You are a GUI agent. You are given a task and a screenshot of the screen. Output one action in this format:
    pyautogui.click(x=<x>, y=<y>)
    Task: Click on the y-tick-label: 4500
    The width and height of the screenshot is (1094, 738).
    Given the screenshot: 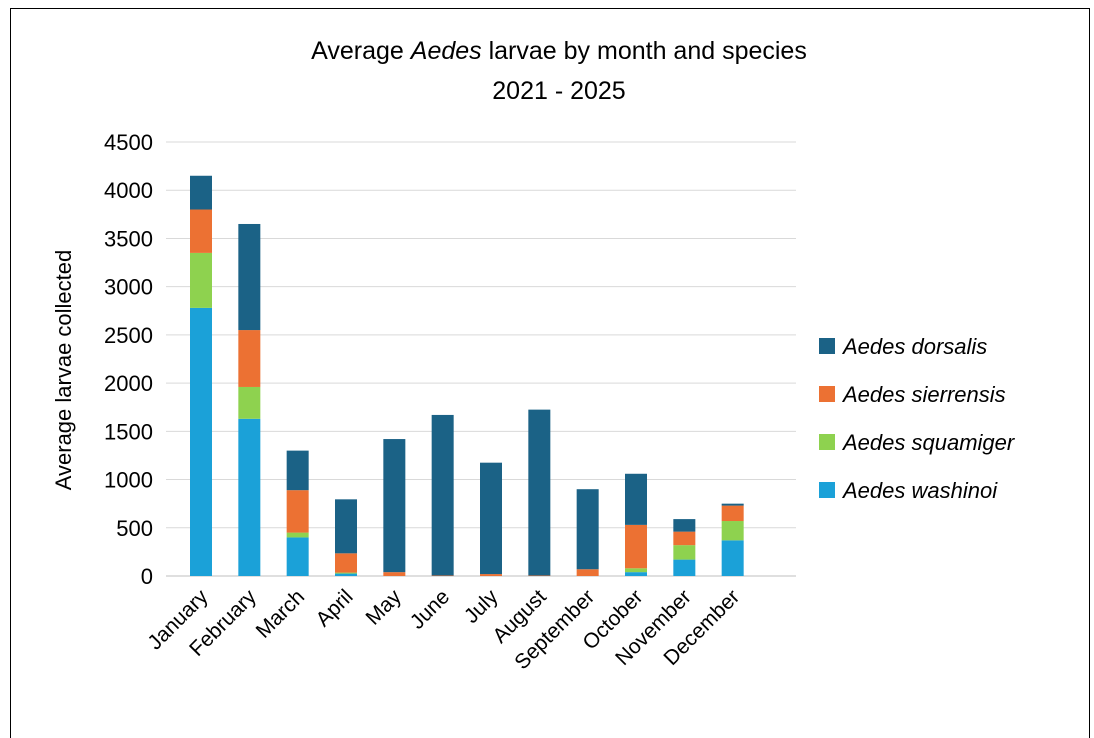 What is the action you would take?
    pyautogui.click(x=128, y=142)
    